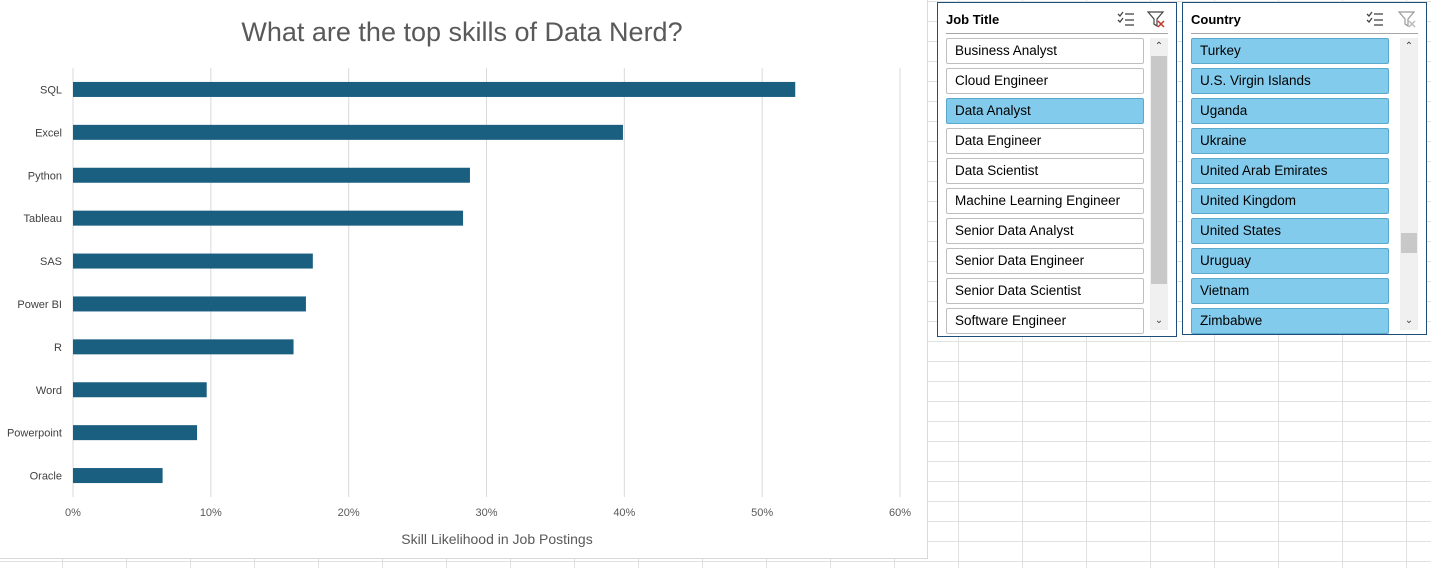 The image size is (1431, 568). What do you see at coordinates (1045, 291) in the screenshot?
I see `slicer-item: Senior Data Scientist` at bounding box center [1045, 291].